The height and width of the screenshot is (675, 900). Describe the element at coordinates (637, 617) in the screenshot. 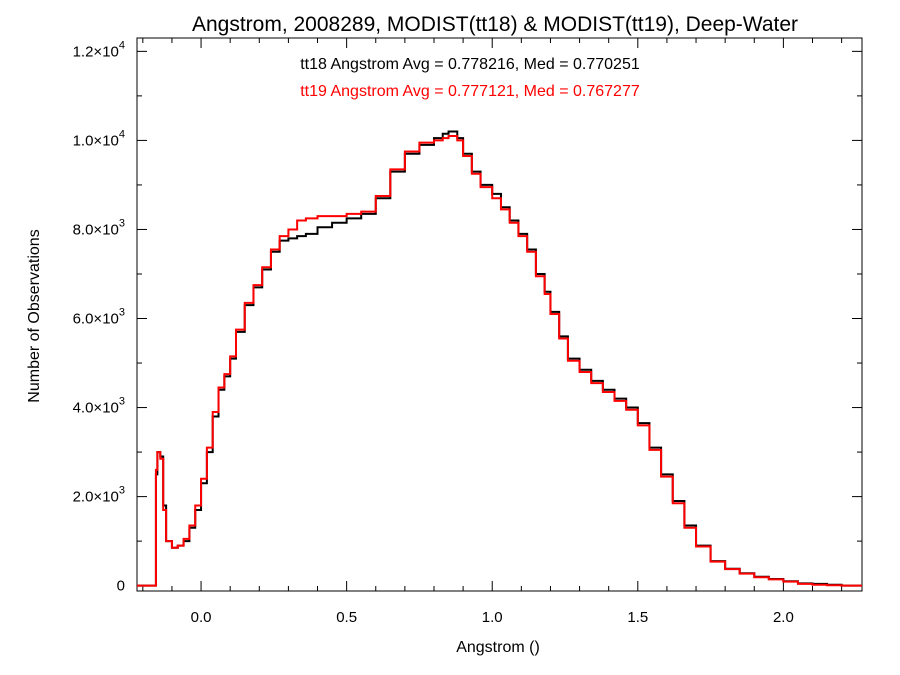

I see `x-tick-label: 1.5` at that location.